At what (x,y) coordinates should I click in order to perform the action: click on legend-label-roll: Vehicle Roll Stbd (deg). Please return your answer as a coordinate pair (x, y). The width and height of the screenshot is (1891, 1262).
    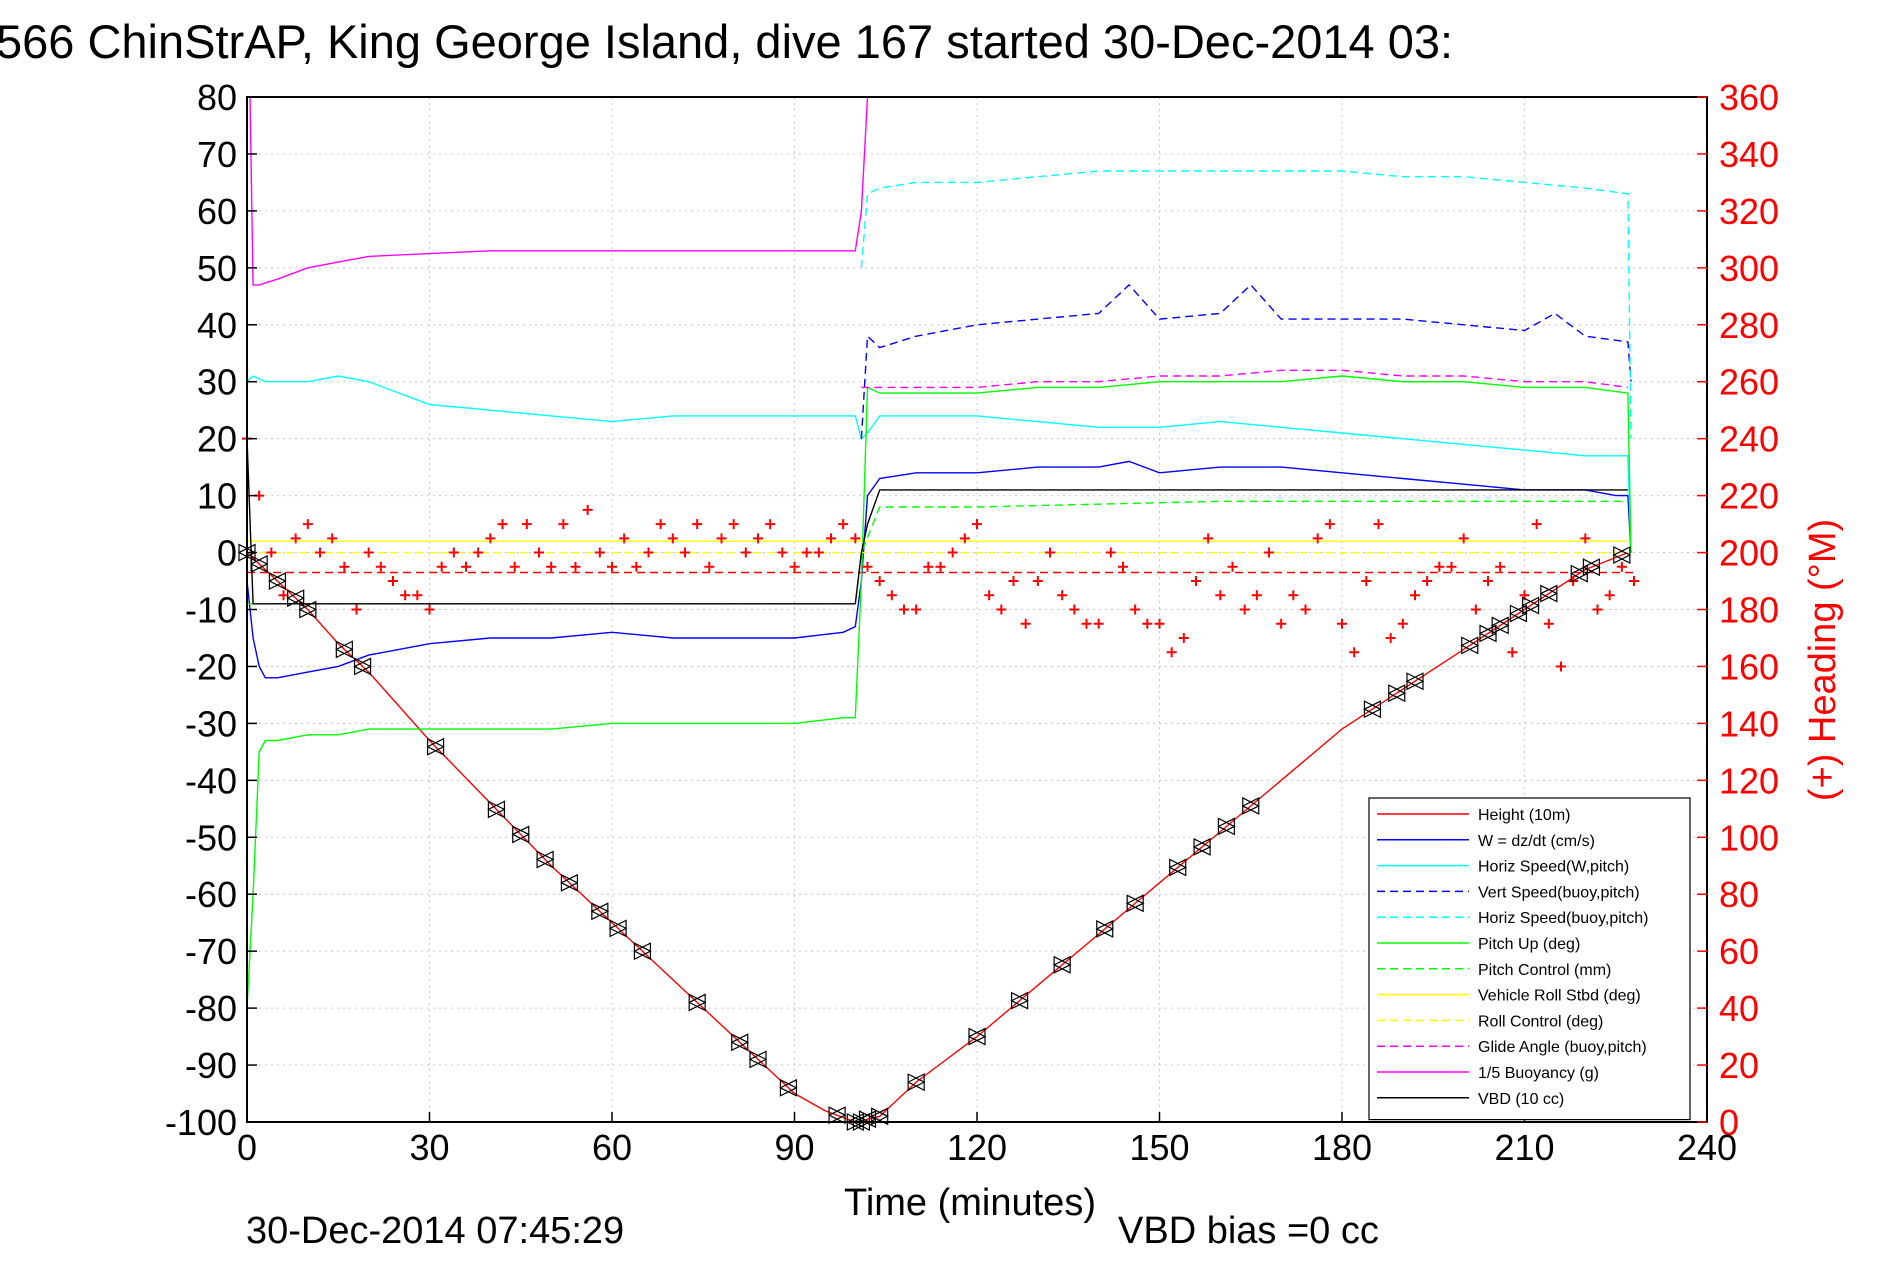
    Looking at the image, I should click on (1559, 996).